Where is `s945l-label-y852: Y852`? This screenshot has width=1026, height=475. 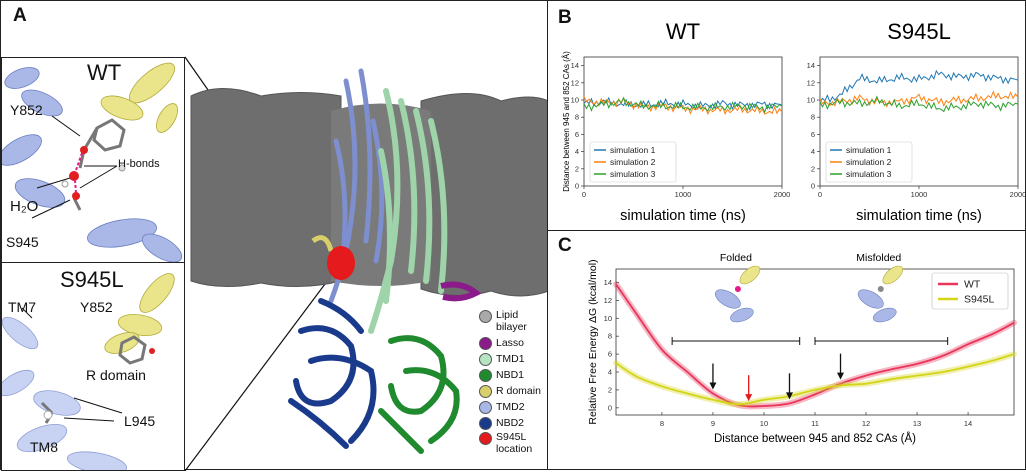 s945l-label-y852: Y852 is located at coordinates (96, 307).